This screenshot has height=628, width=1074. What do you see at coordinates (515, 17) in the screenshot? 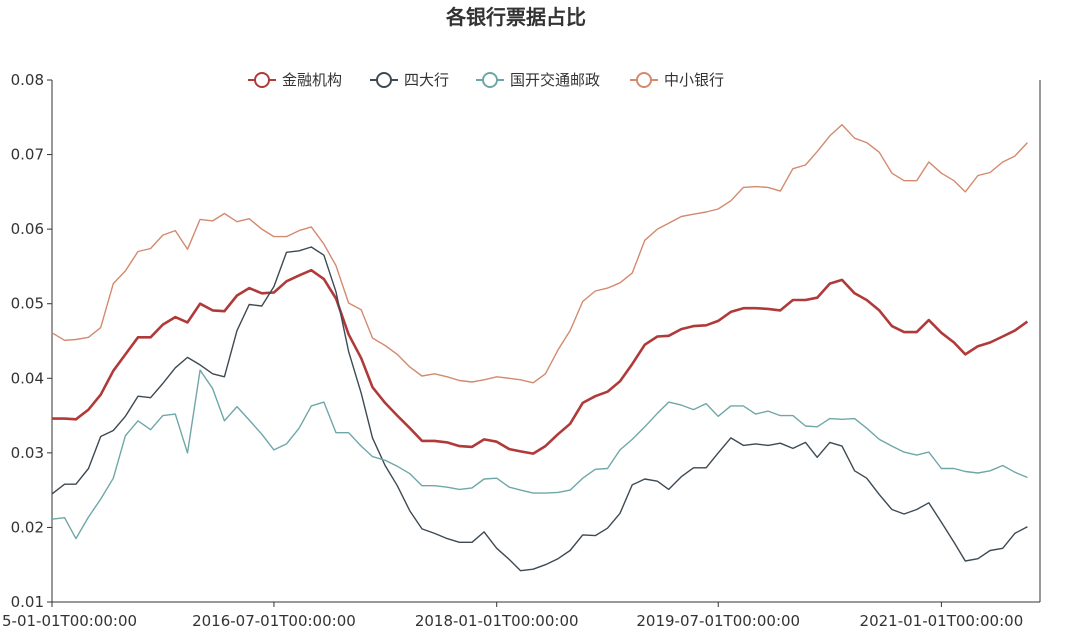
I see `chart-title: 各银行票据占比` at bounding box center [515, 17].